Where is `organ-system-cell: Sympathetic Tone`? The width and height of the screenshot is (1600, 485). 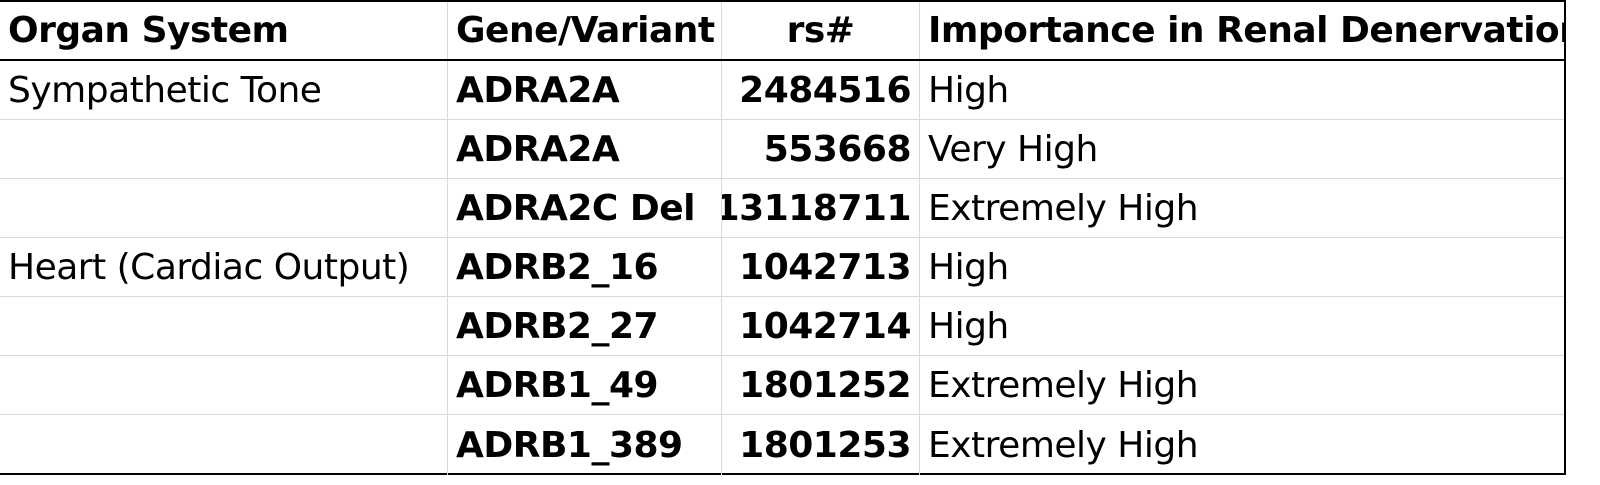
organ-system-cell: Sympathetic Tone is located at coordinates (224, 90).